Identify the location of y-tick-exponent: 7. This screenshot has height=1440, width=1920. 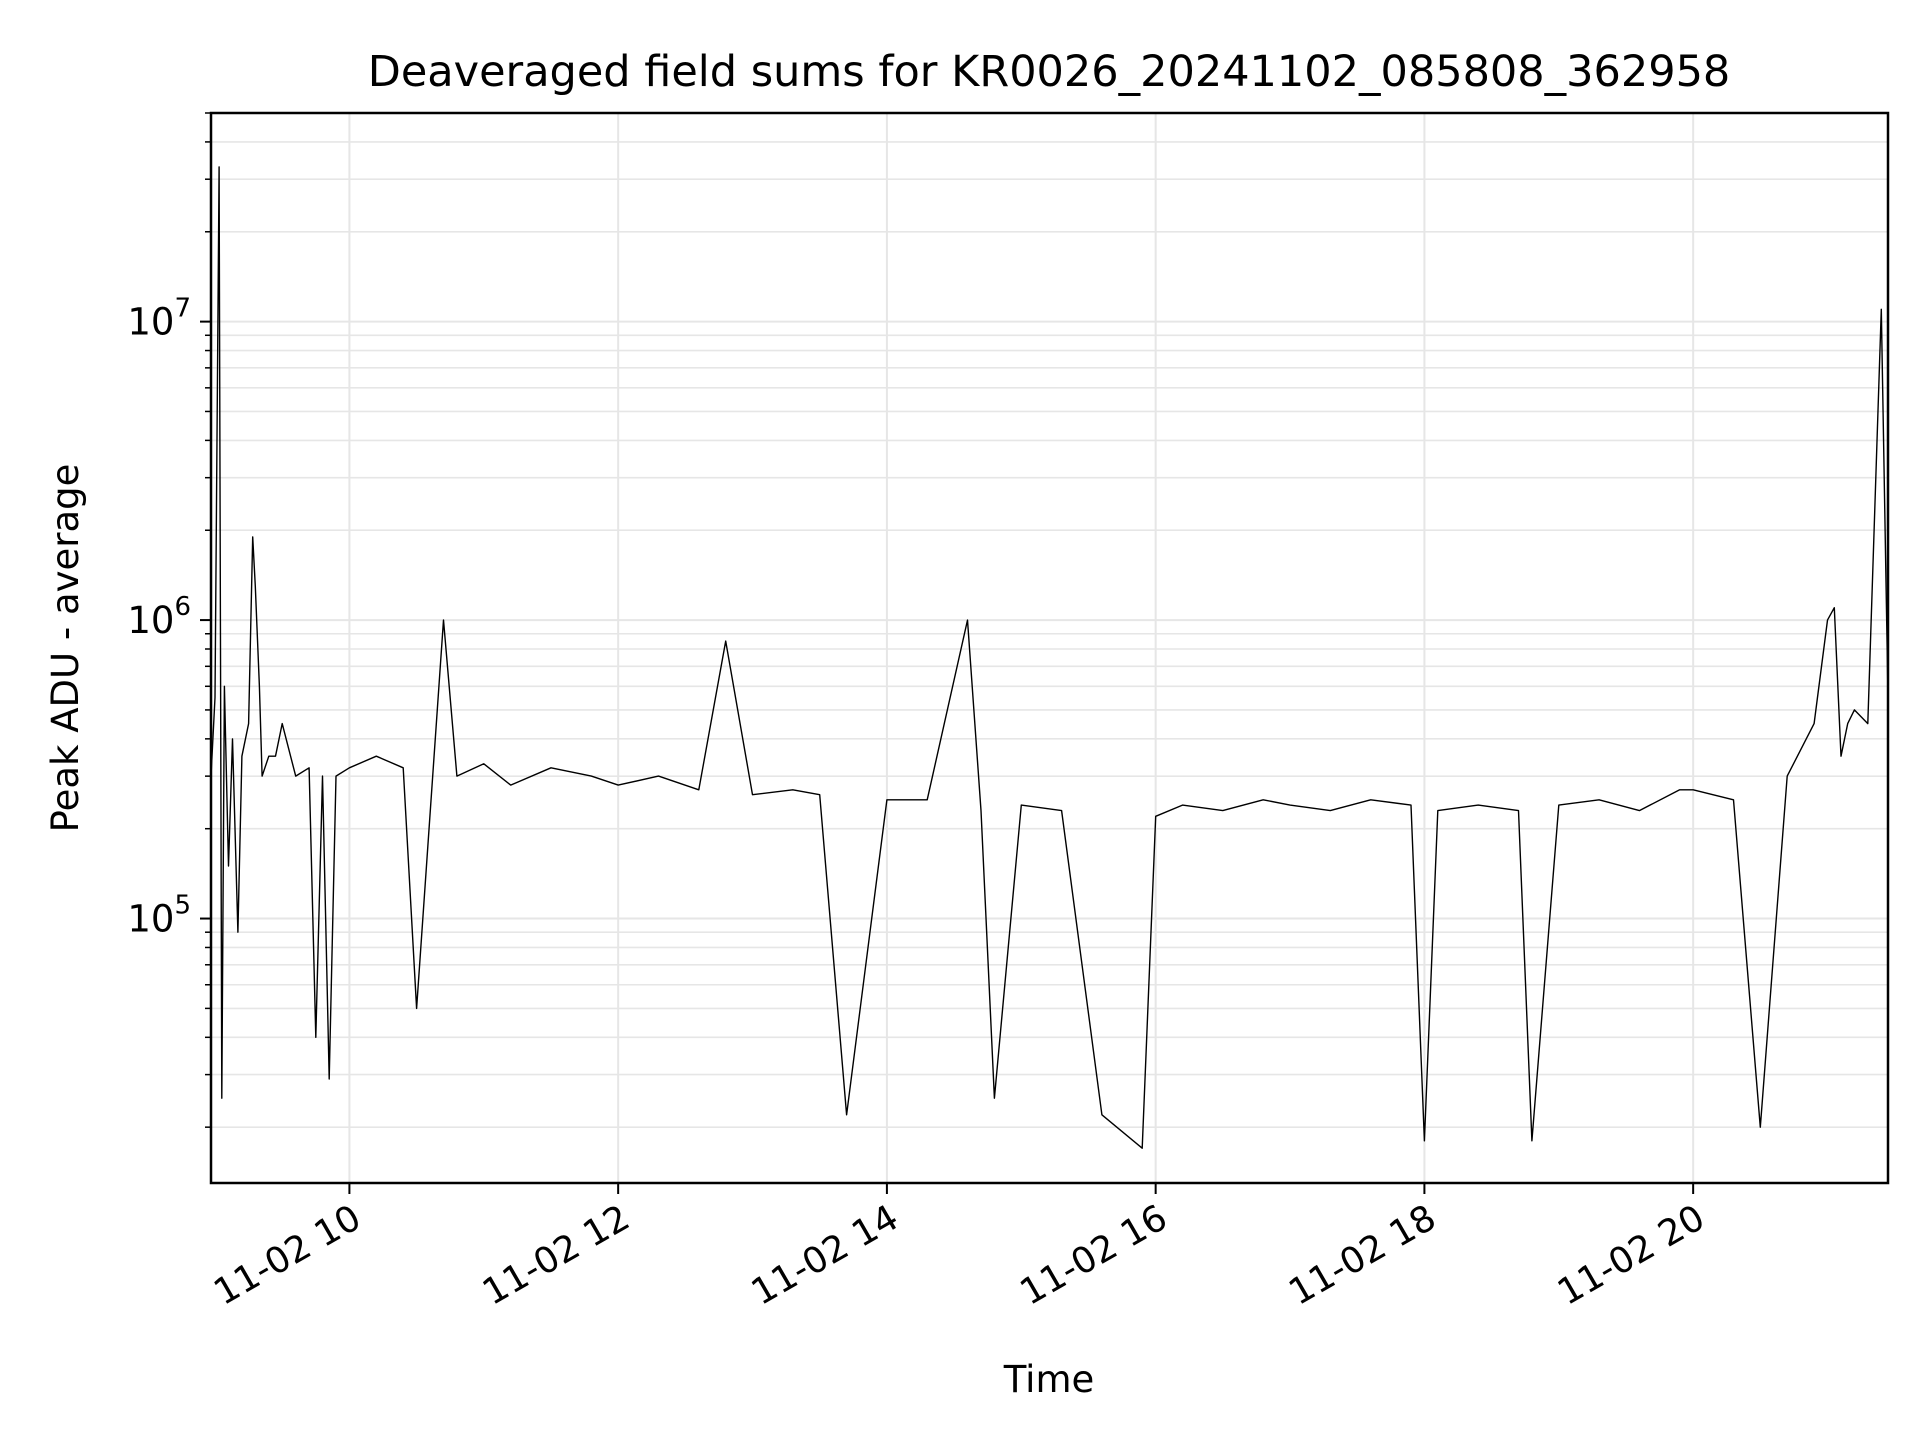
(182, 309).